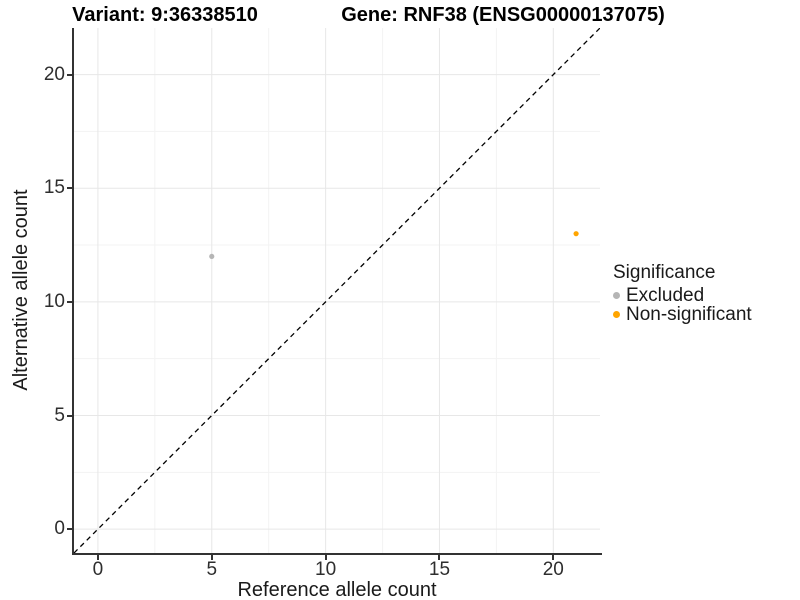  Describe the element at coordinates (73, 291) in the screenshot. I see `y-axis-line` at that location.